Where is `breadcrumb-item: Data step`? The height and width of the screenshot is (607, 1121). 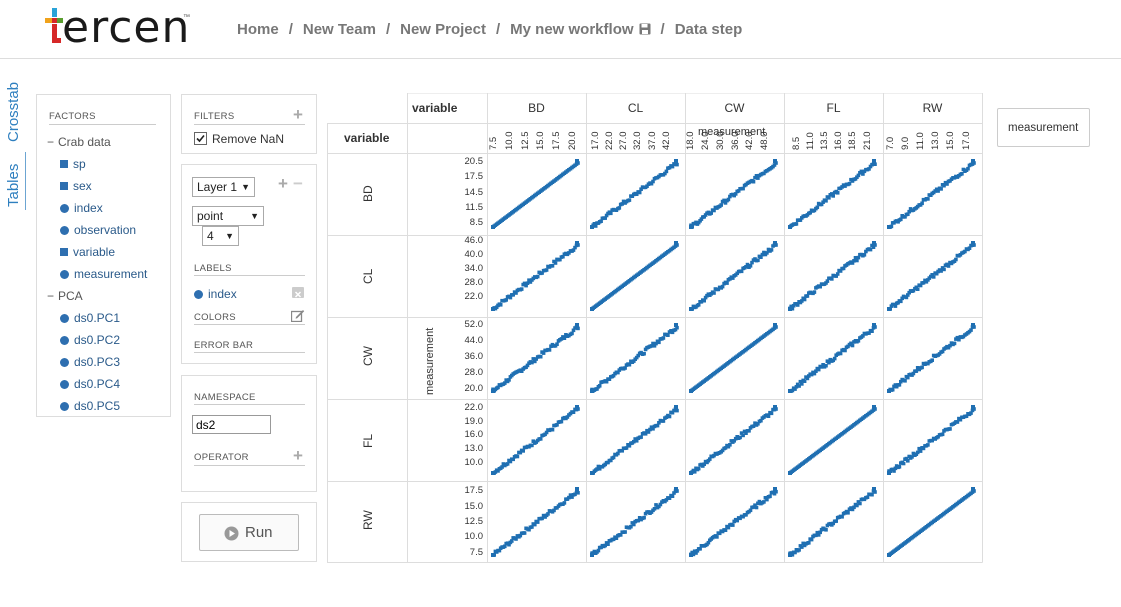 breadcrumb-item: Data step is located at coordinates (708, 29).